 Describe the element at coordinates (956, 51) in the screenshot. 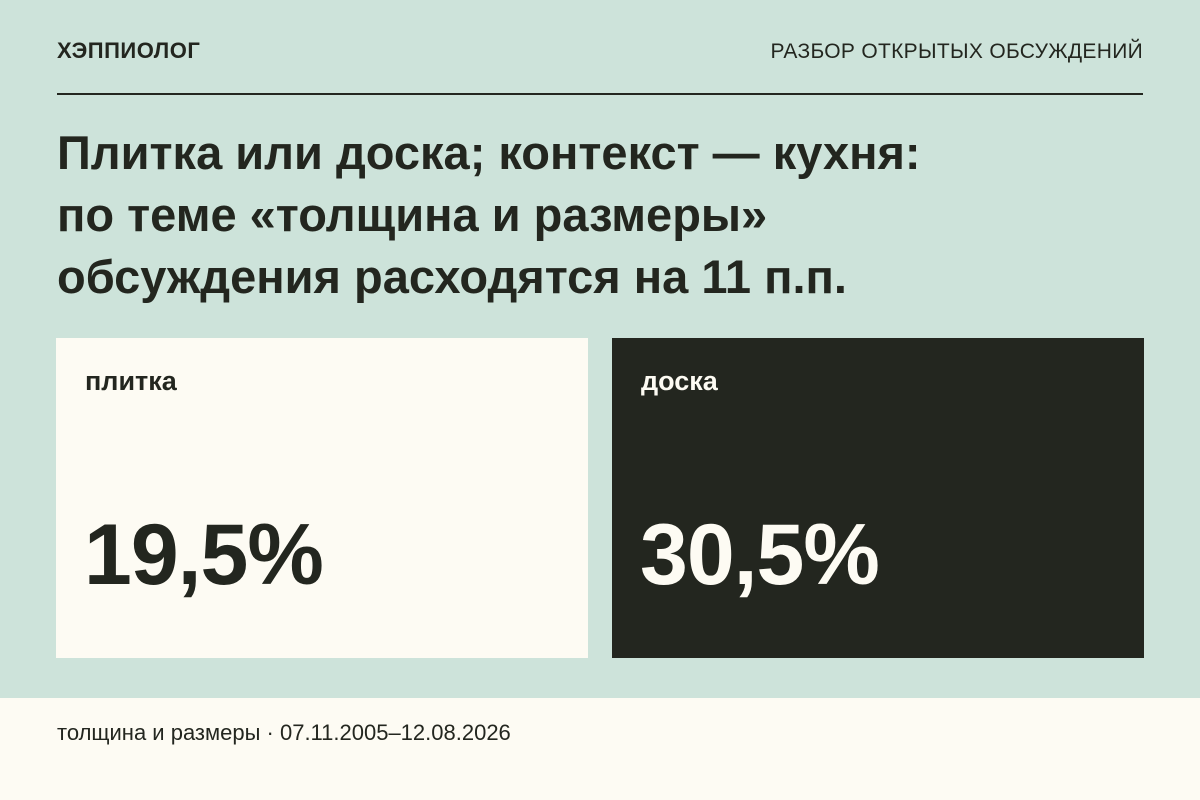

I see `section-label: РАЗБОР ОТКРЫТЫХ ОБСУЖДЕНИЙ` at that location.